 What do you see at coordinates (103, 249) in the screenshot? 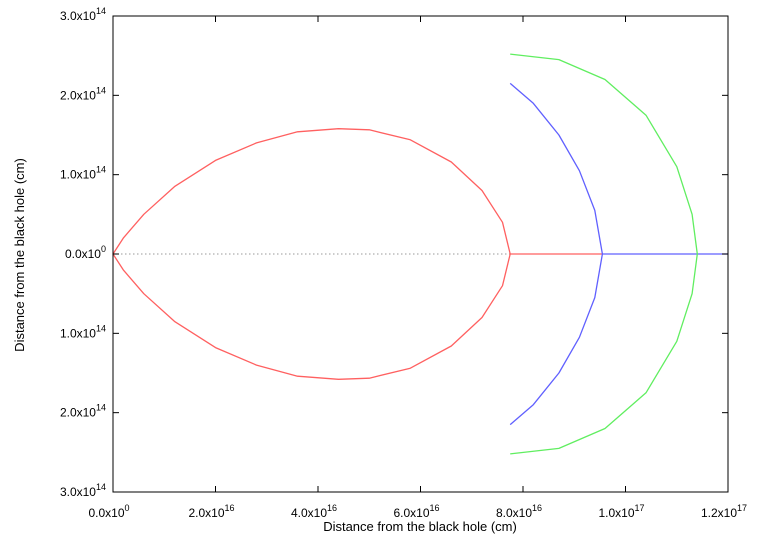
I see `y-tick-exponent: 0` at bounding box center [103, 249].